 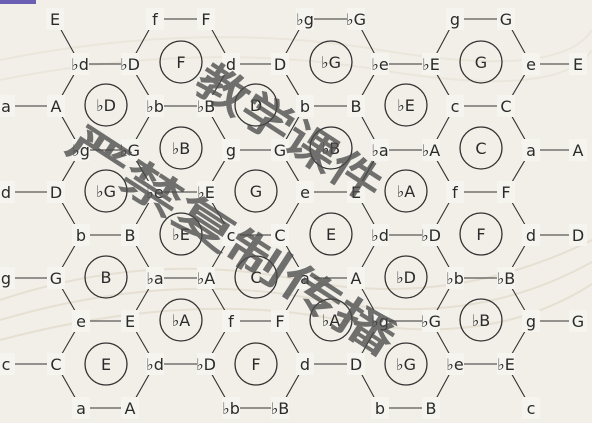 I want to click on note-label: e, so click(x=531, y=64).